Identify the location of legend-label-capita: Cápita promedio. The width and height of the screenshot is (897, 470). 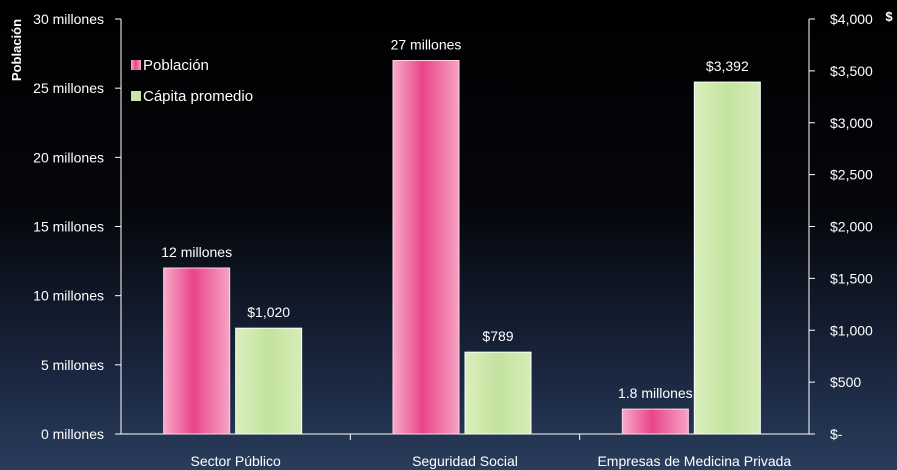
(198, 96).